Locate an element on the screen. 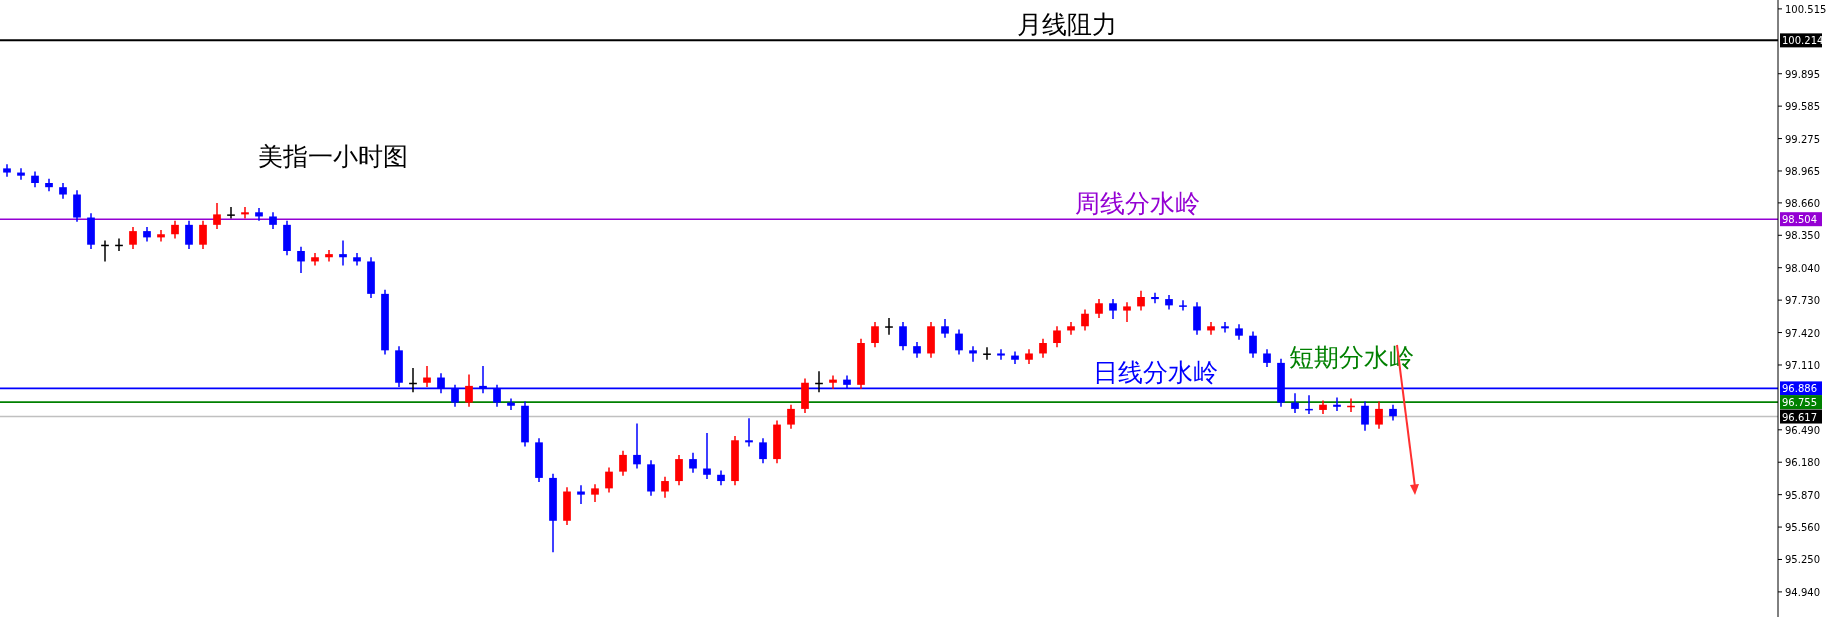 This screenshot has width=1826, height=617. y-tick-label: 96.755 is located at coordinates (1799, 403).